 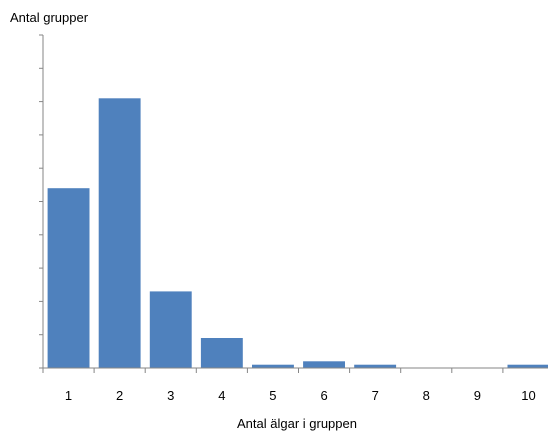 I want to click on x-tick-label-5: 5, so click(x=272, y=395).